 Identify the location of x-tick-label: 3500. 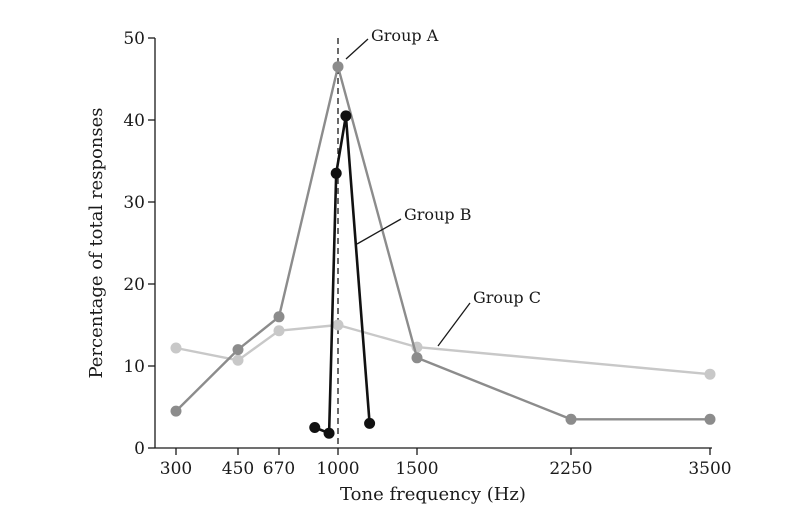
(709, 469).